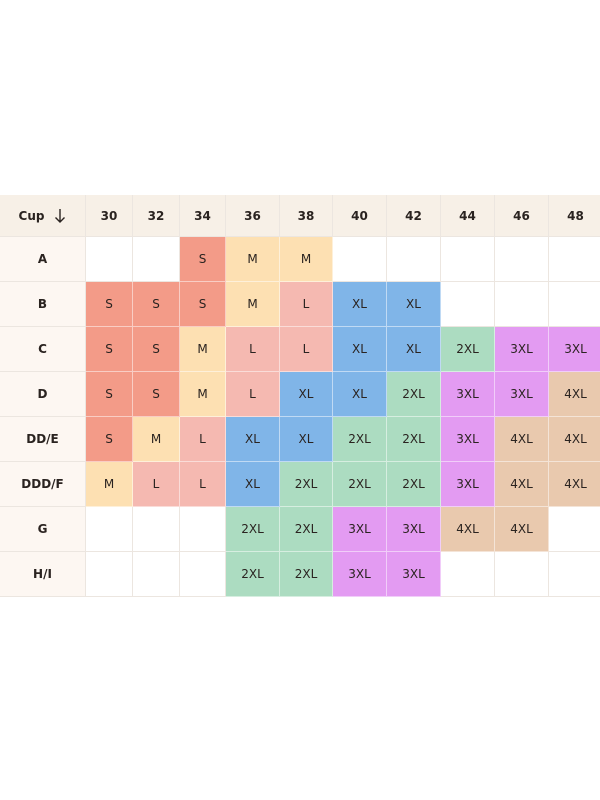 Image resolution: width=600 pixels, height=800 pixels. I want to click on band-size-header: 48, so click(574, 216).